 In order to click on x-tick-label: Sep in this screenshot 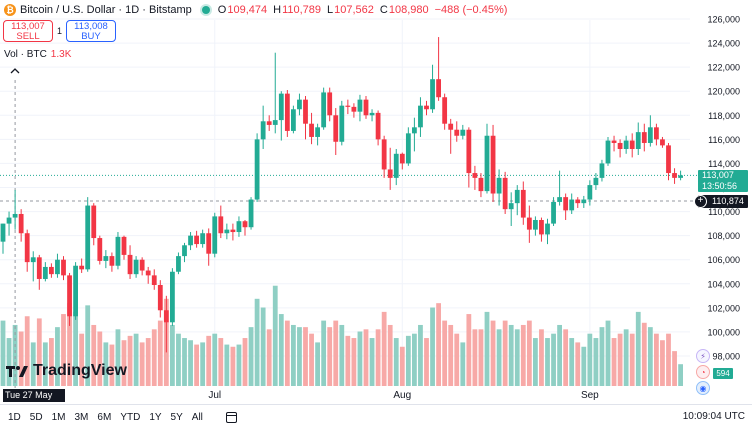, I will do `click(590, 395)`.